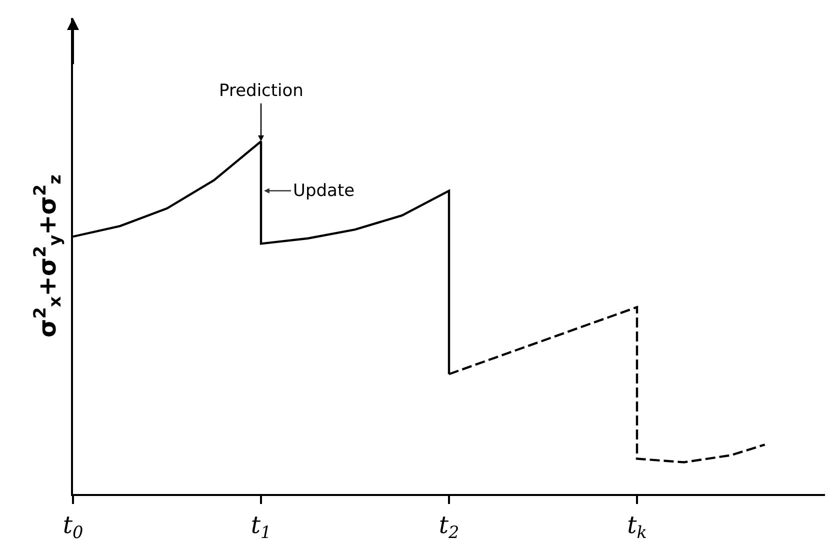  Describe the element at coordinates (324, 191) in the screenshot. I see `annotation: Update` at that location.